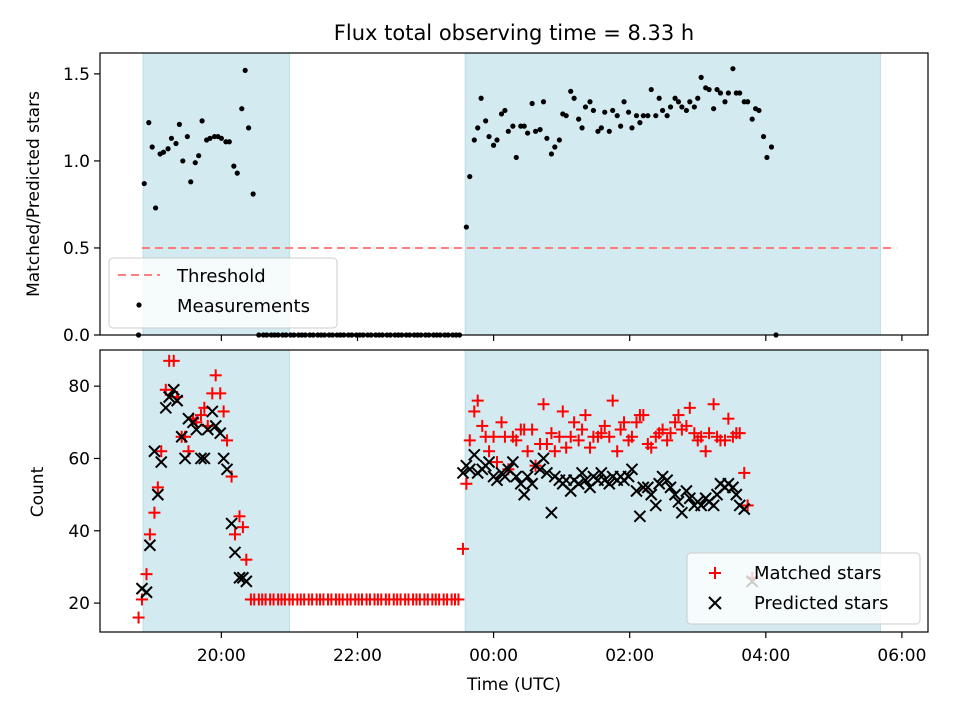  Describe the element at coordinates (139, 305) in the screenshot. I see `legend-measurements-swatch` at that location.